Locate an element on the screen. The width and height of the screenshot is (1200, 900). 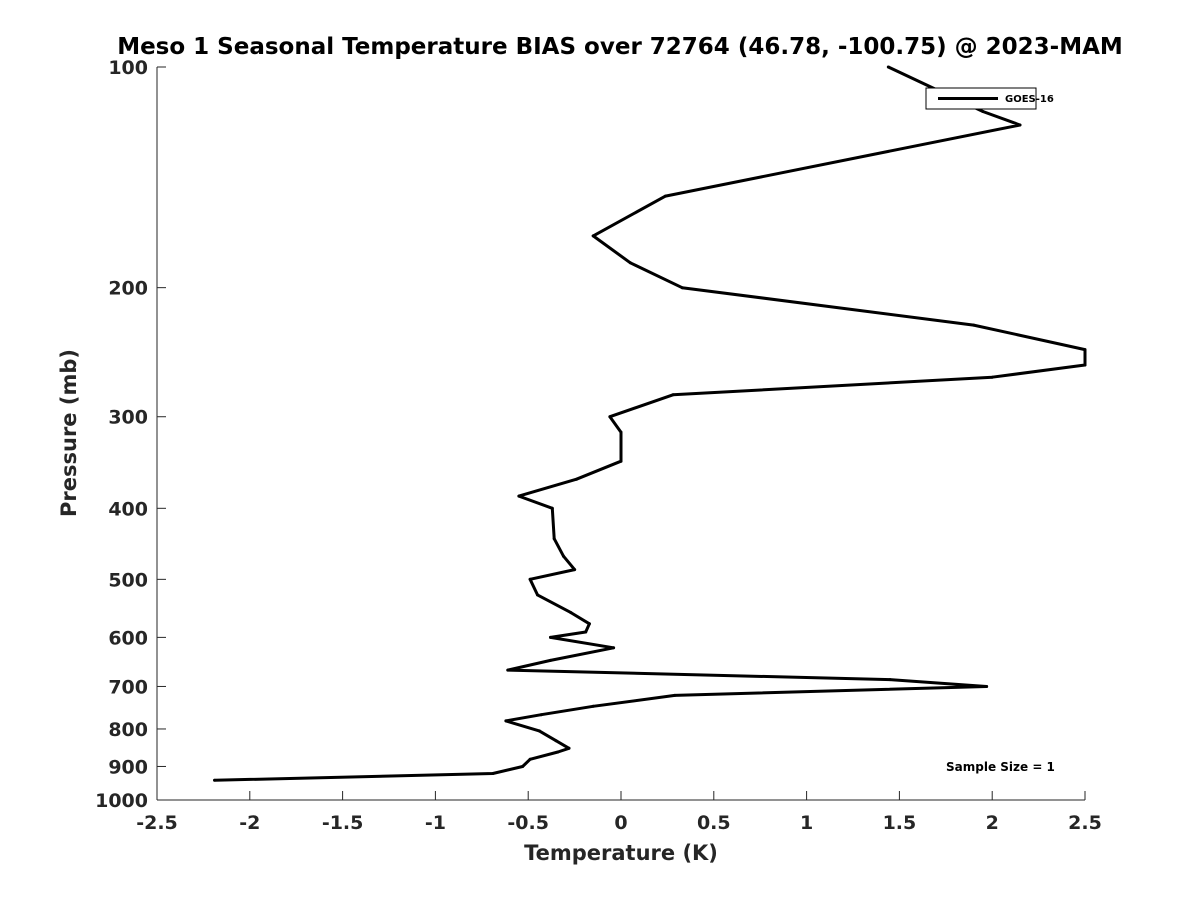
y-tick-label: 900 is located at coordinates (128, 767).